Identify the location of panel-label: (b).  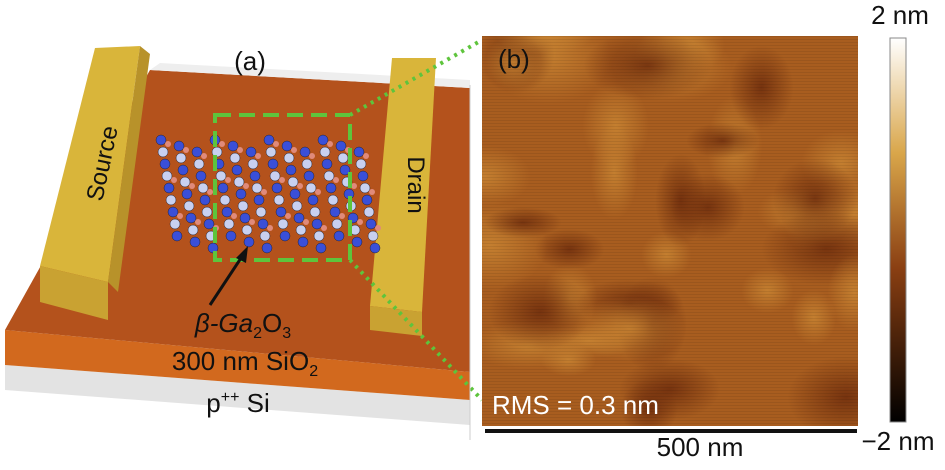
(514, 59).